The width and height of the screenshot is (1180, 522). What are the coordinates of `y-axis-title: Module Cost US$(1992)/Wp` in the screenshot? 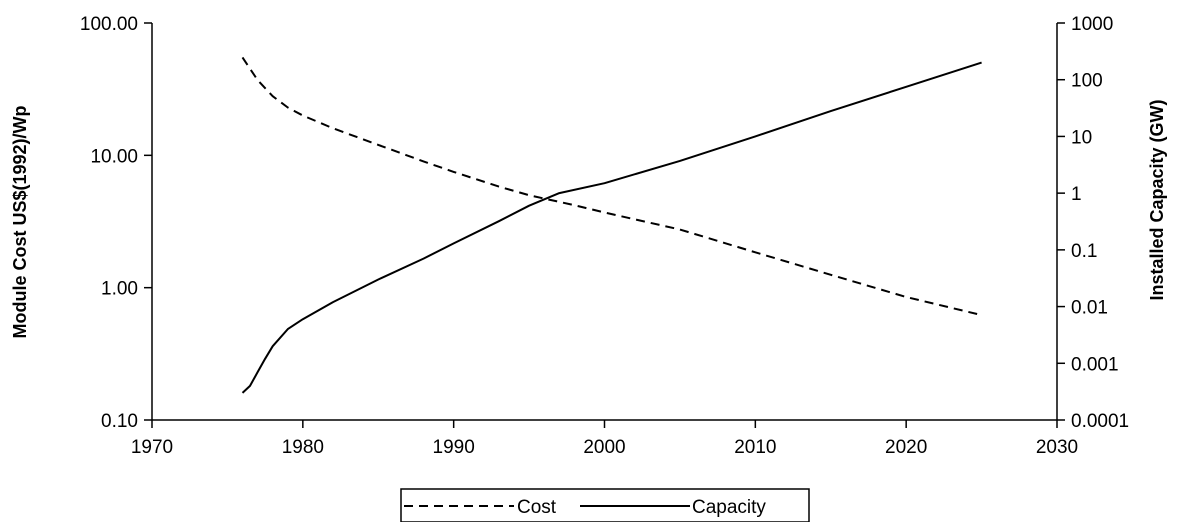 It's located at (20, 221).